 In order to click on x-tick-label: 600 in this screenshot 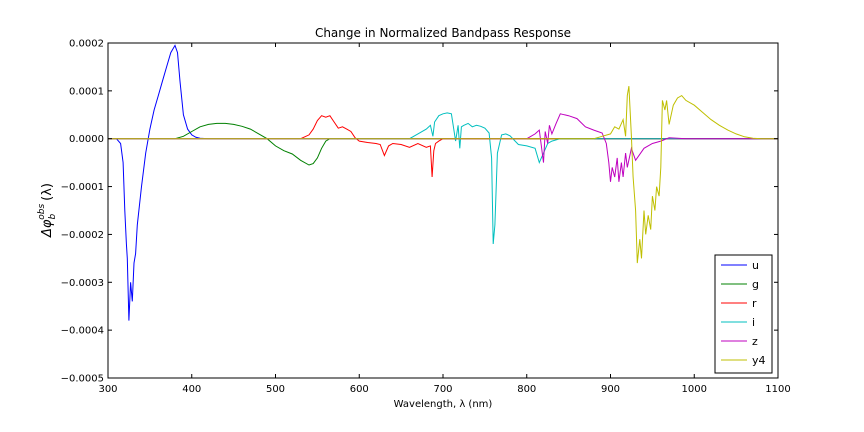, I will do `click(359, 389)`.